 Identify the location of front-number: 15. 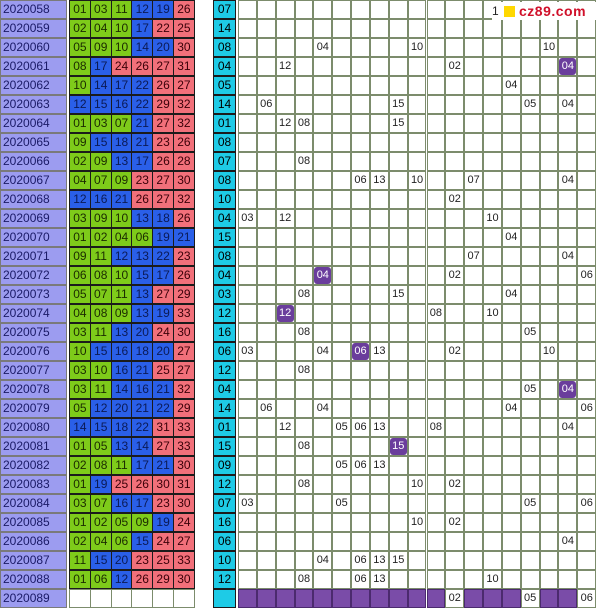
(100, 427).